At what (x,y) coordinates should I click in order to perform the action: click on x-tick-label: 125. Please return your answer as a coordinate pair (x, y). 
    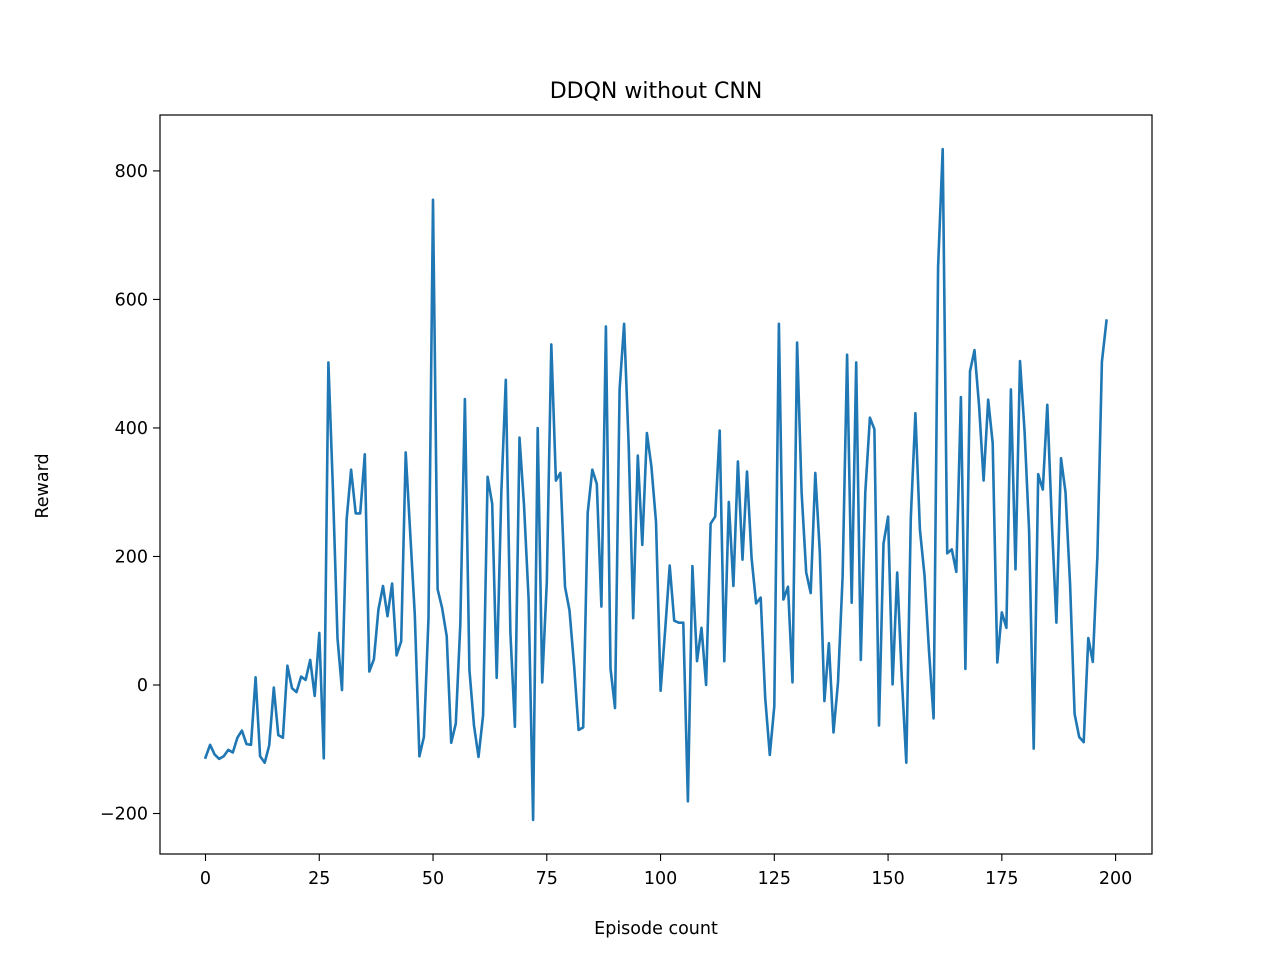
    Looking at the image, I should click on (774, 879).